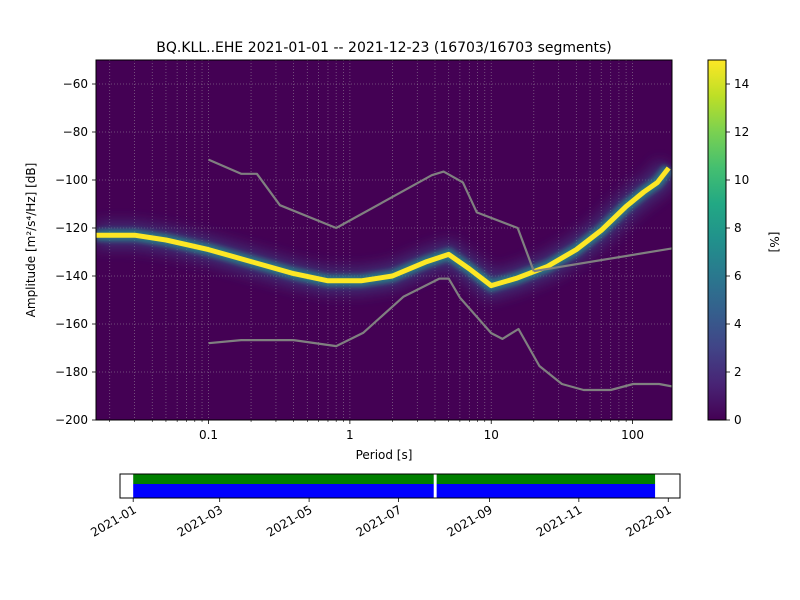  I want to click on timeline-tick-label: 2022-01, so click(648, 520).